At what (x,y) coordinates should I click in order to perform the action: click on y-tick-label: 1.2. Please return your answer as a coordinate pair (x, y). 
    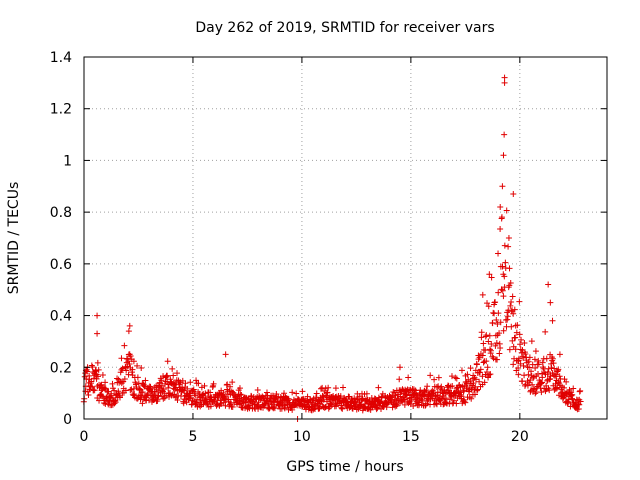
    Looking at the image, I should click on (61, 110).